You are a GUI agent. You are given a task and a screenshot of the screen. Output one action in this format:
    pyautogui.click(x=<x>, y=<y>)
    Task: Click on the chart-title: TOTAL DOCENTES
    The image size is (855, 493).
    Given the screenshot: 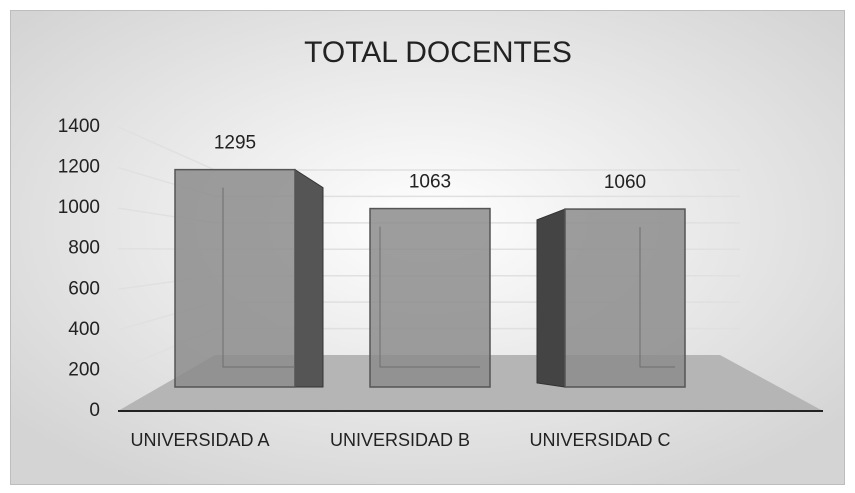 What is the action you would take?
    pyautogui.click(x=438, y=52)
    